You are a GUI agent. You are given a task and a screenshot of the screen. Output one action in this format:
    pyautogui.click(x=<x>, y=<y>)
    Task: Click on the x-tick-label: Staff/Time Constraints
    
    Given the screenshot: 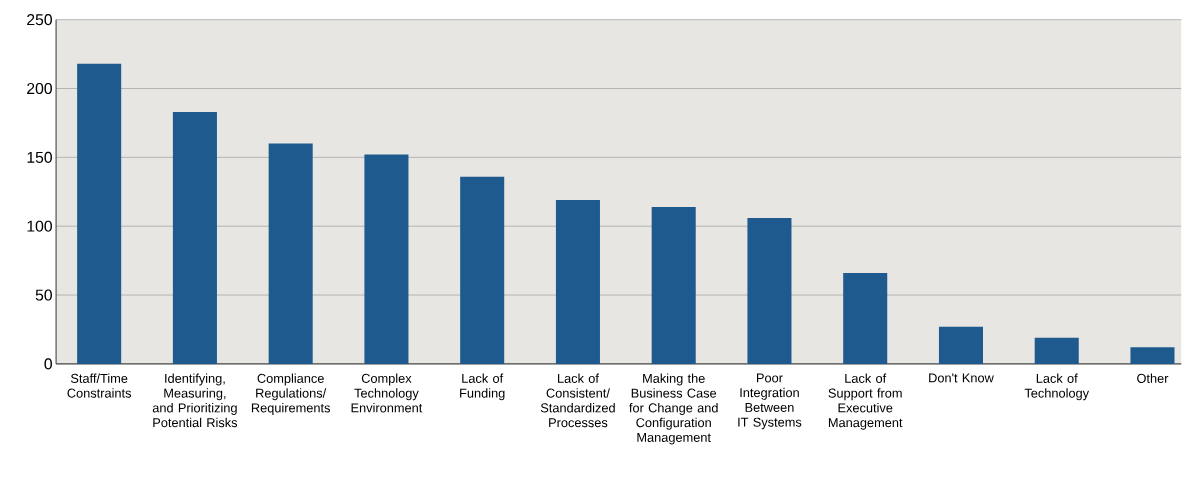 What is the action you would take?
    pyautogui.click(x=99, y=385)
    